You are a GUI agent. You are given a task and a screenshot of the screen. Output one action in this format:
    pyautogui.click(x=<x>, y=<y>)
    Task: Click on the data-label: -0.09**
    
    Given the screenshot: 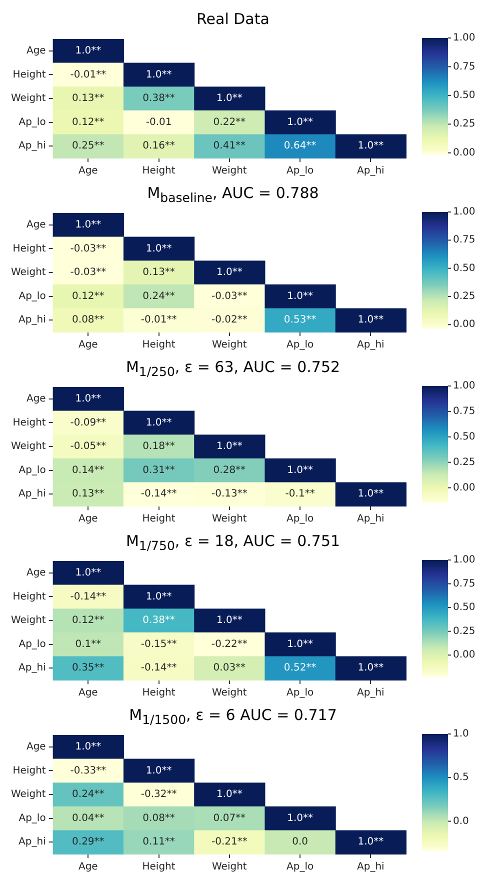 What is the action you would take?
    pyautogui.click(x=88, y=422)
    